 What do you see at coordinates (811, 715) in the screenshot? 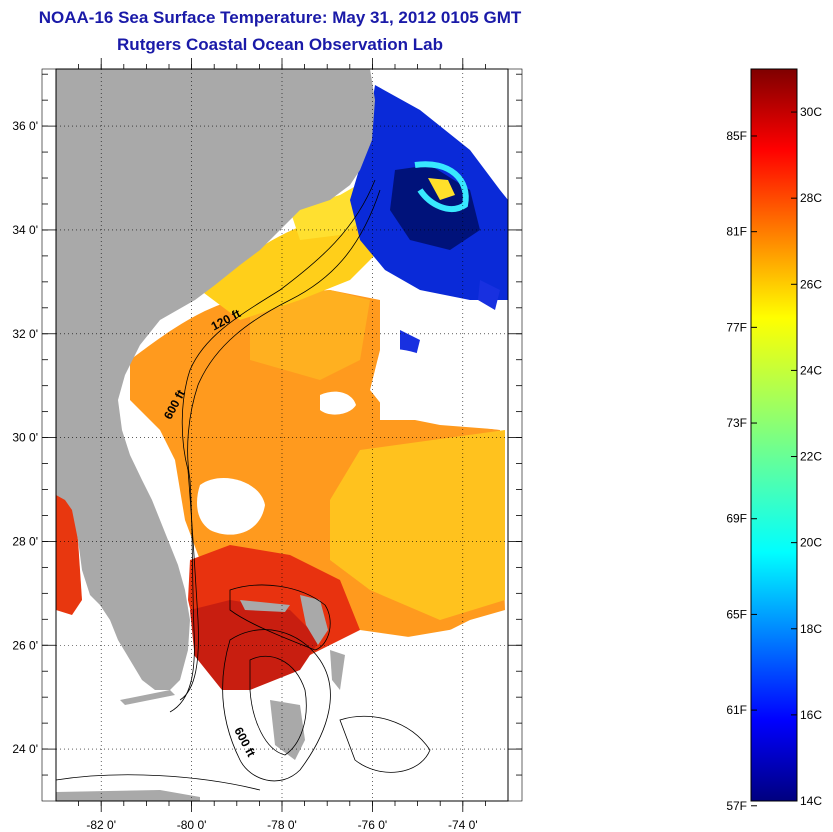
I see `celsius-tick-label: 16C` at bounding box center [811, 715].